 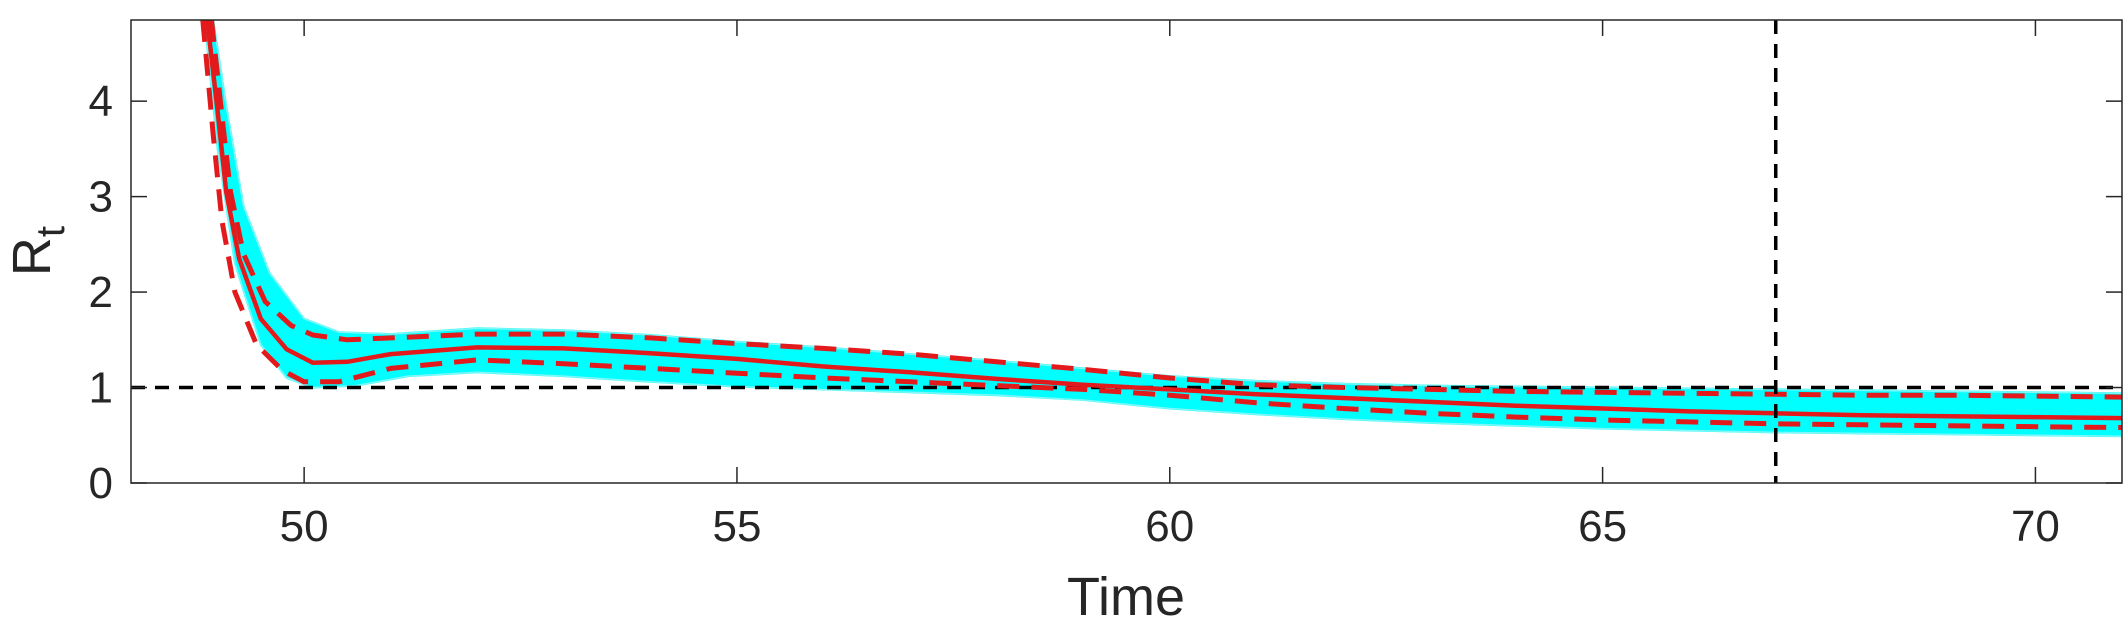 What do you see at coordinates (101, 197) in the screenshot?
I see `y-tick-label: 3` at bounding box center [101, 197].